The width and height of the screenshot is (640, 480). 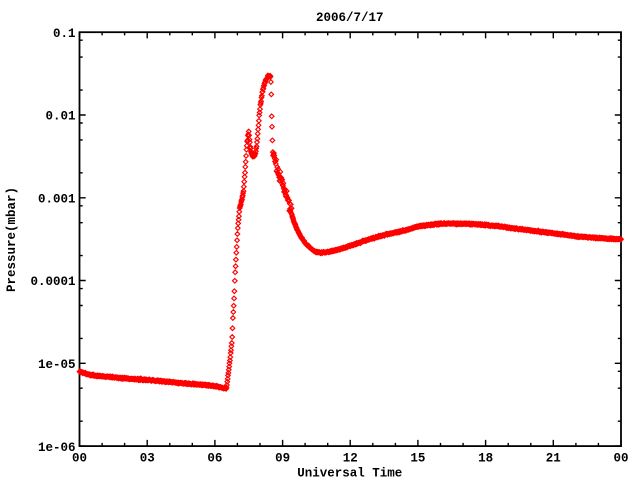 I want to click on svg-text: 09, so click(x=282, y=459).